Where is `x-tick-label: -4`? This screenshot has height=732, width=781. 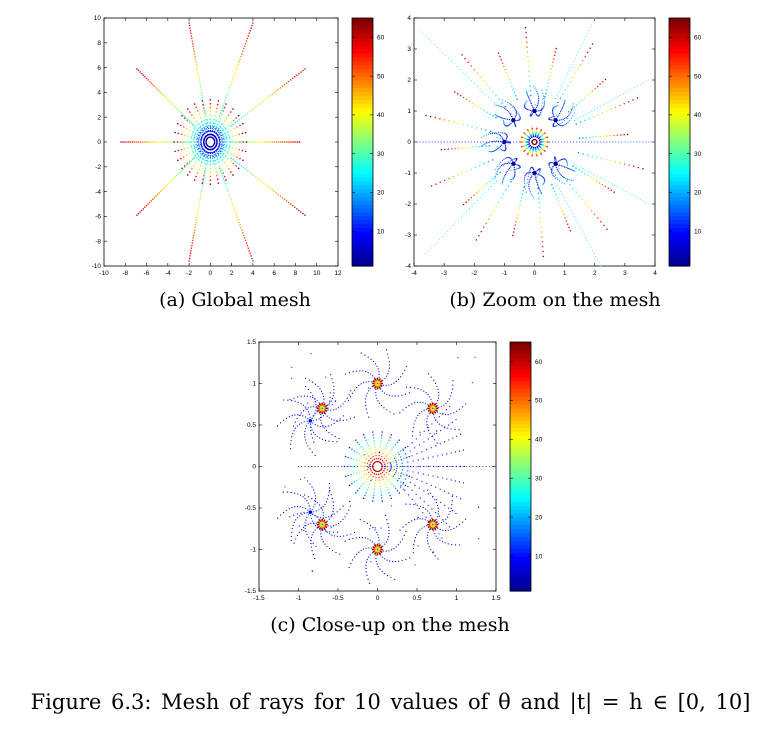
x-tick-label: -4 is located at coordinates (414, 273).